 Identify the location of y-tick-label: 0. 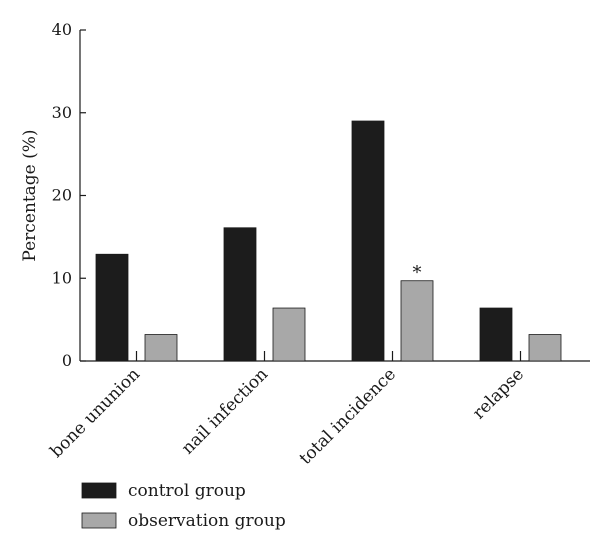
(67, 360).